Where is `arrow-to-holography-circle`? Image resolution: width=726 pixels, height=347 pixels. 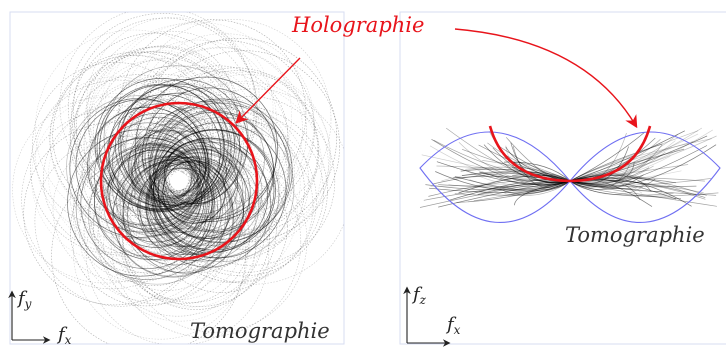
arrow-to-holography-circle is located at coordinates (268, 90).